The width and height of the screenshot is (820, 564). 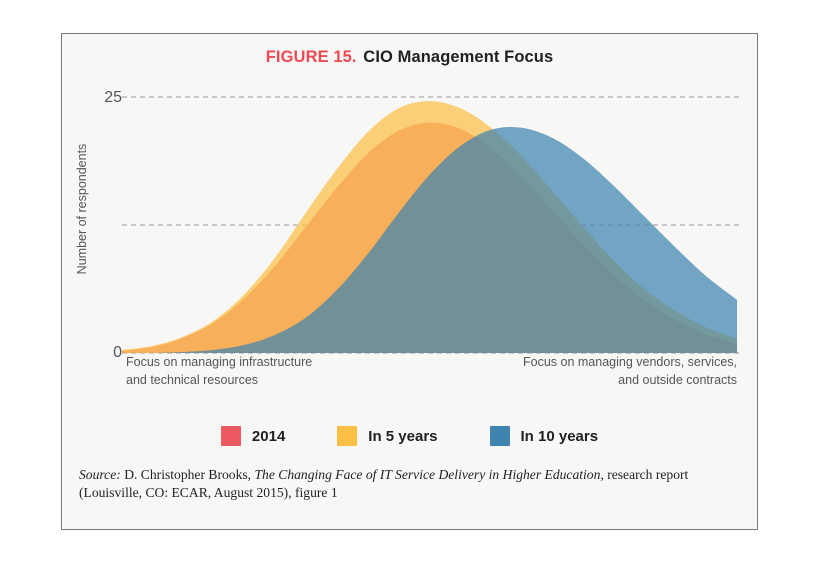 What do you see at coordinates (100, 474) in the screenshot?
I see `source-label: Source:` at bounding box center [100, 474].